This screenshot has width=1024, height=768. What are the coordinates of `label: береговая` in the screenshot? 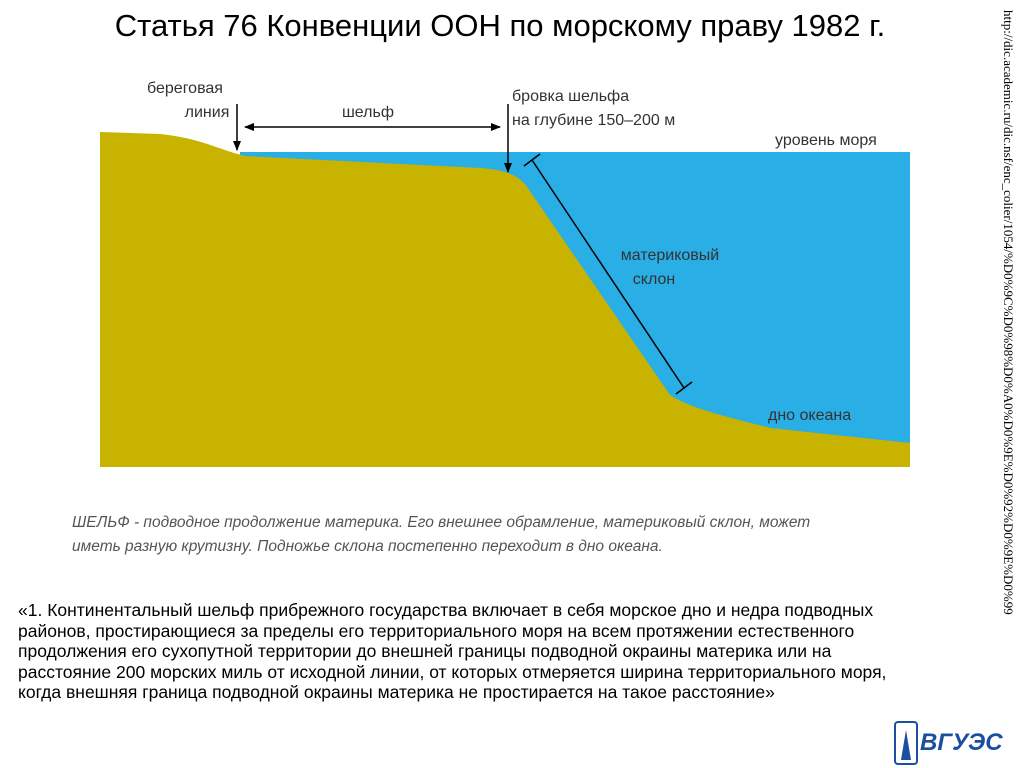 It's located at (185, 88).